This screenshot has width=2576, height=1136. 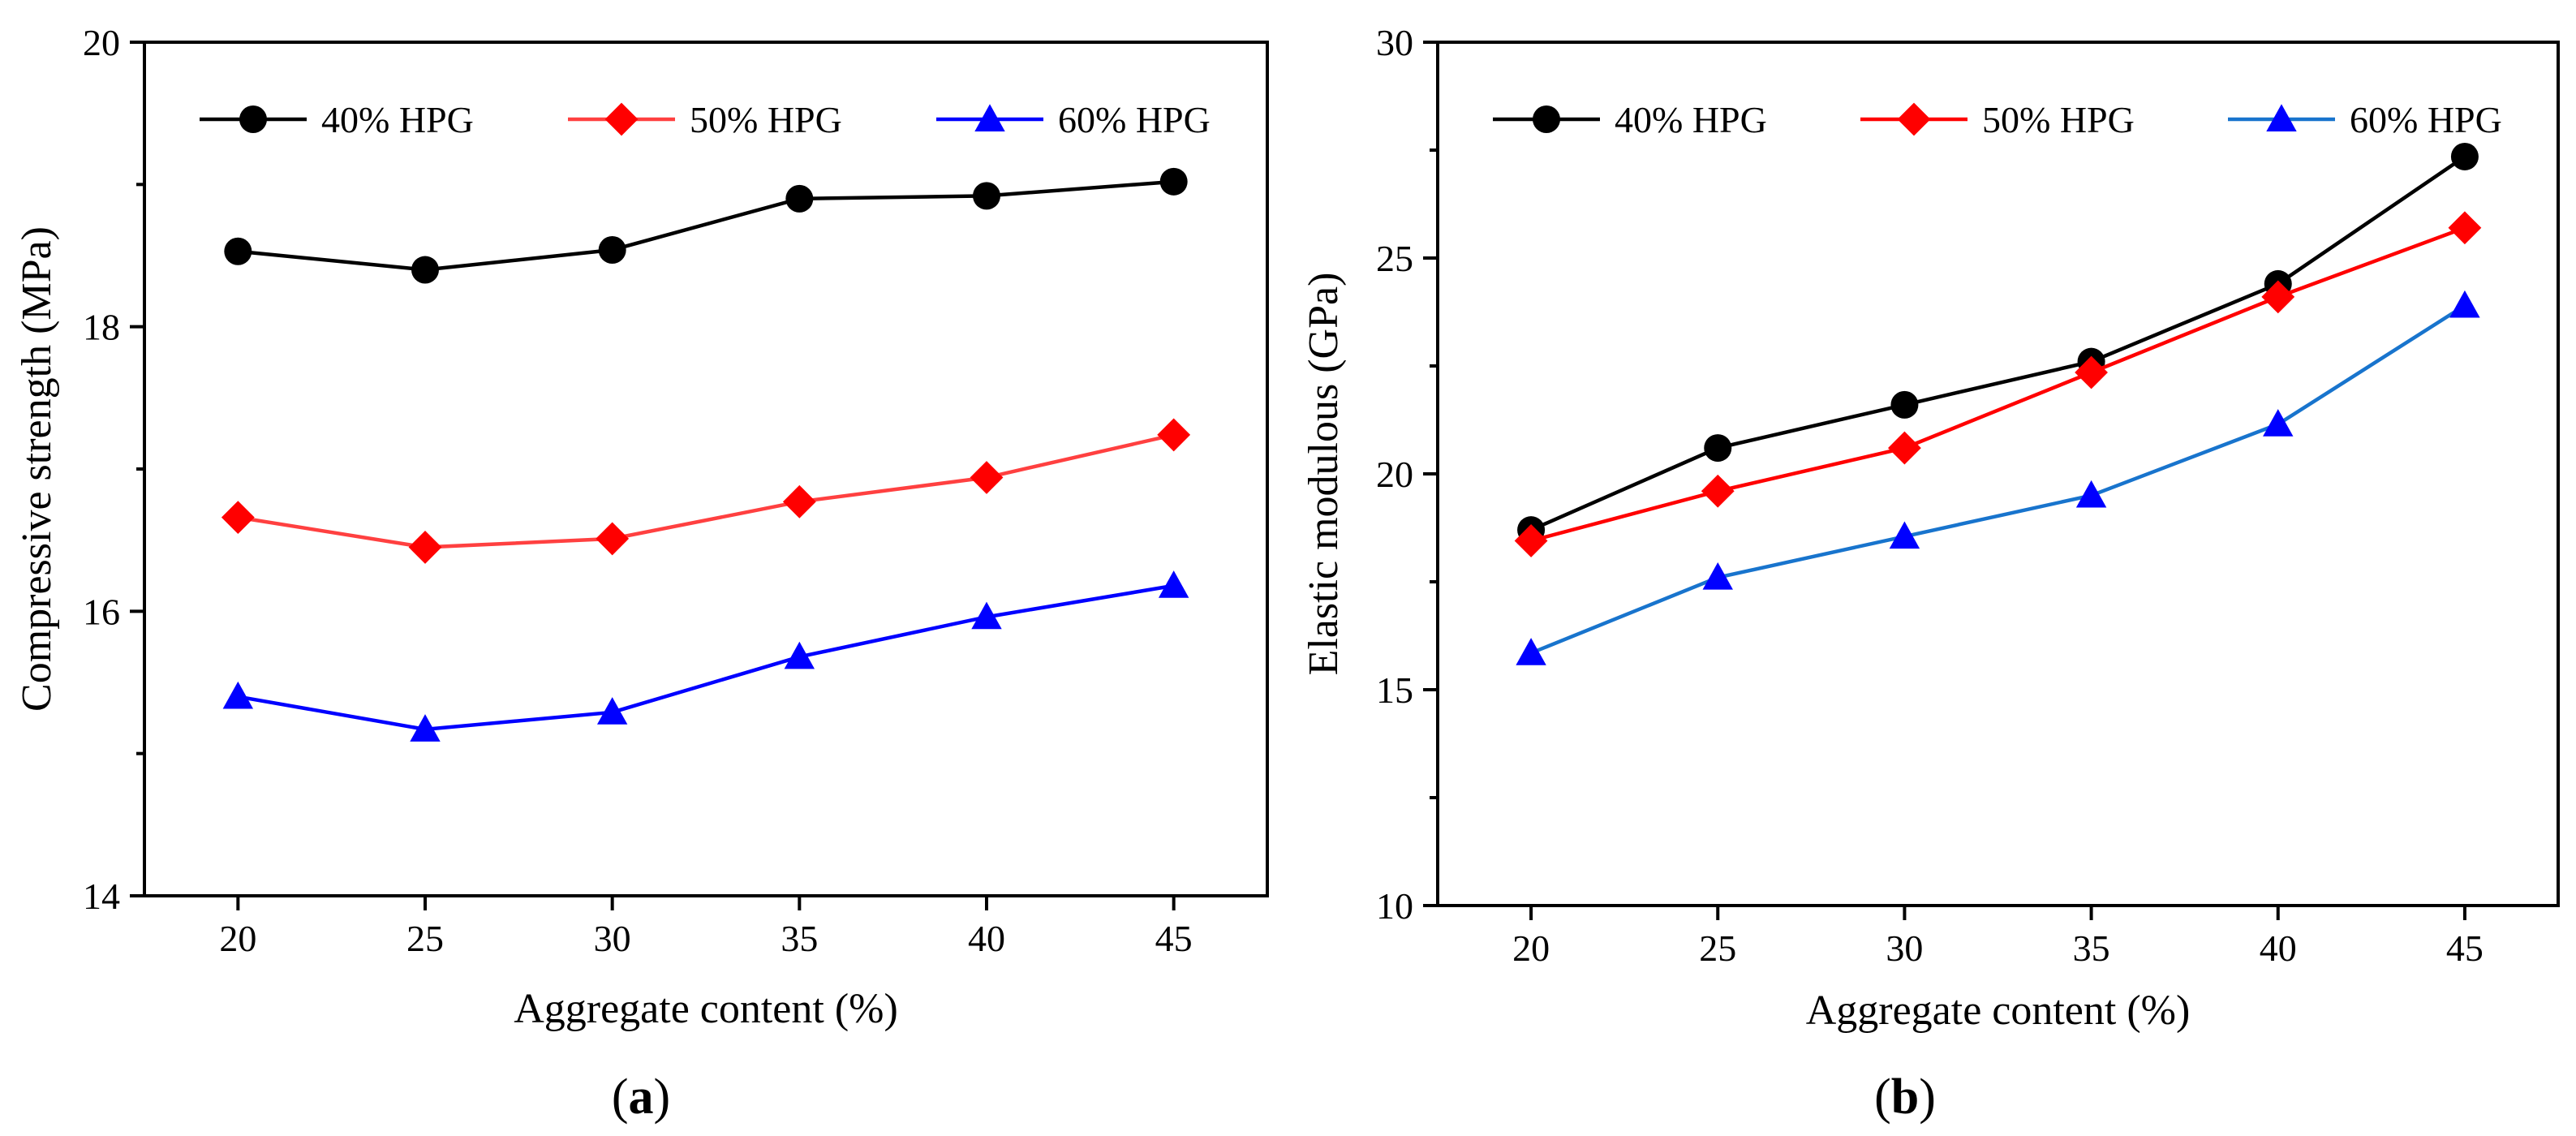 I want to click on panel-letter: a, so click(x=641, y=1097).